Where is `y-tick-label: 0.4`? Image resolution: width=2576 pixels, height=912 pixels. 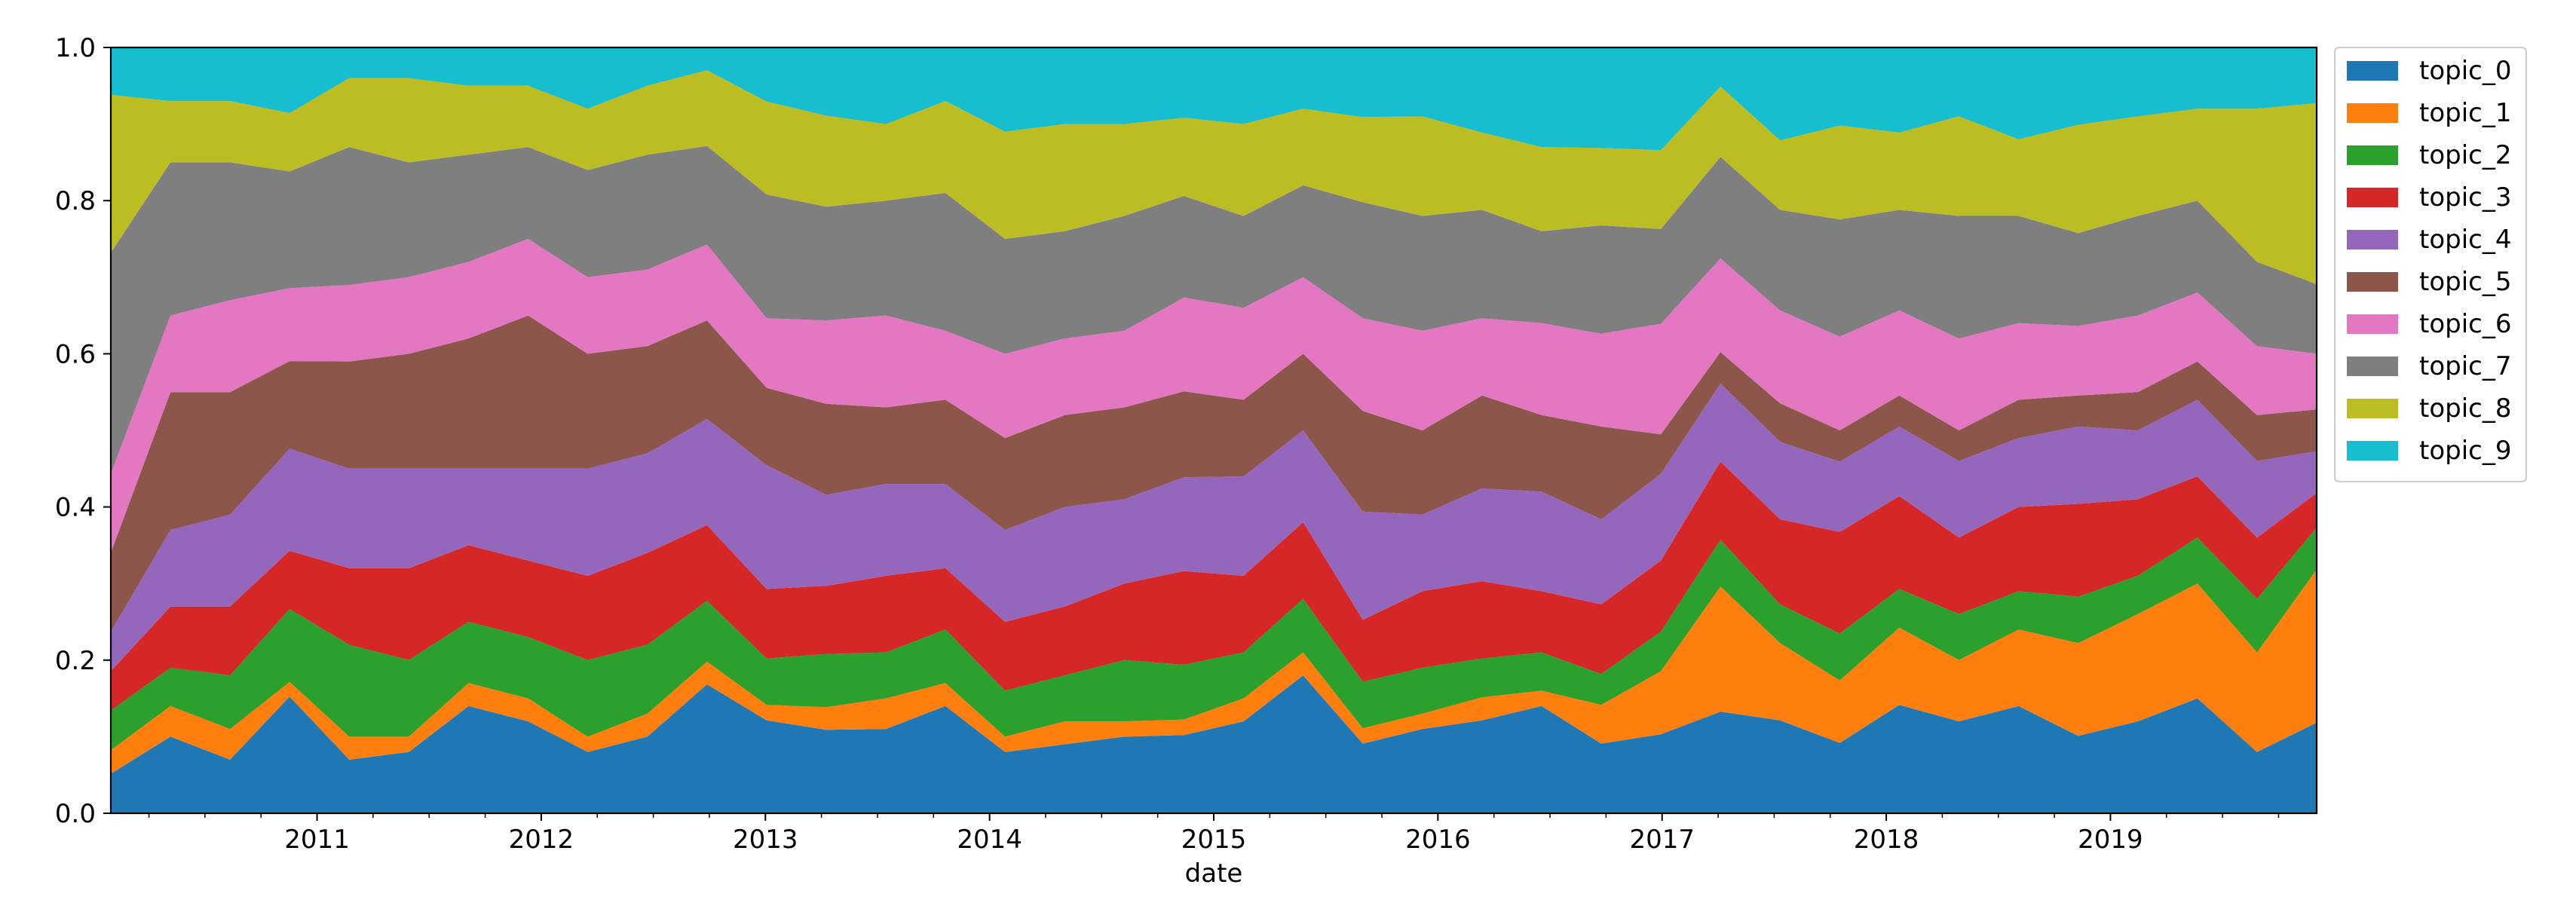 y-tick-label: 0.4 is located at coordinates (75, 508).